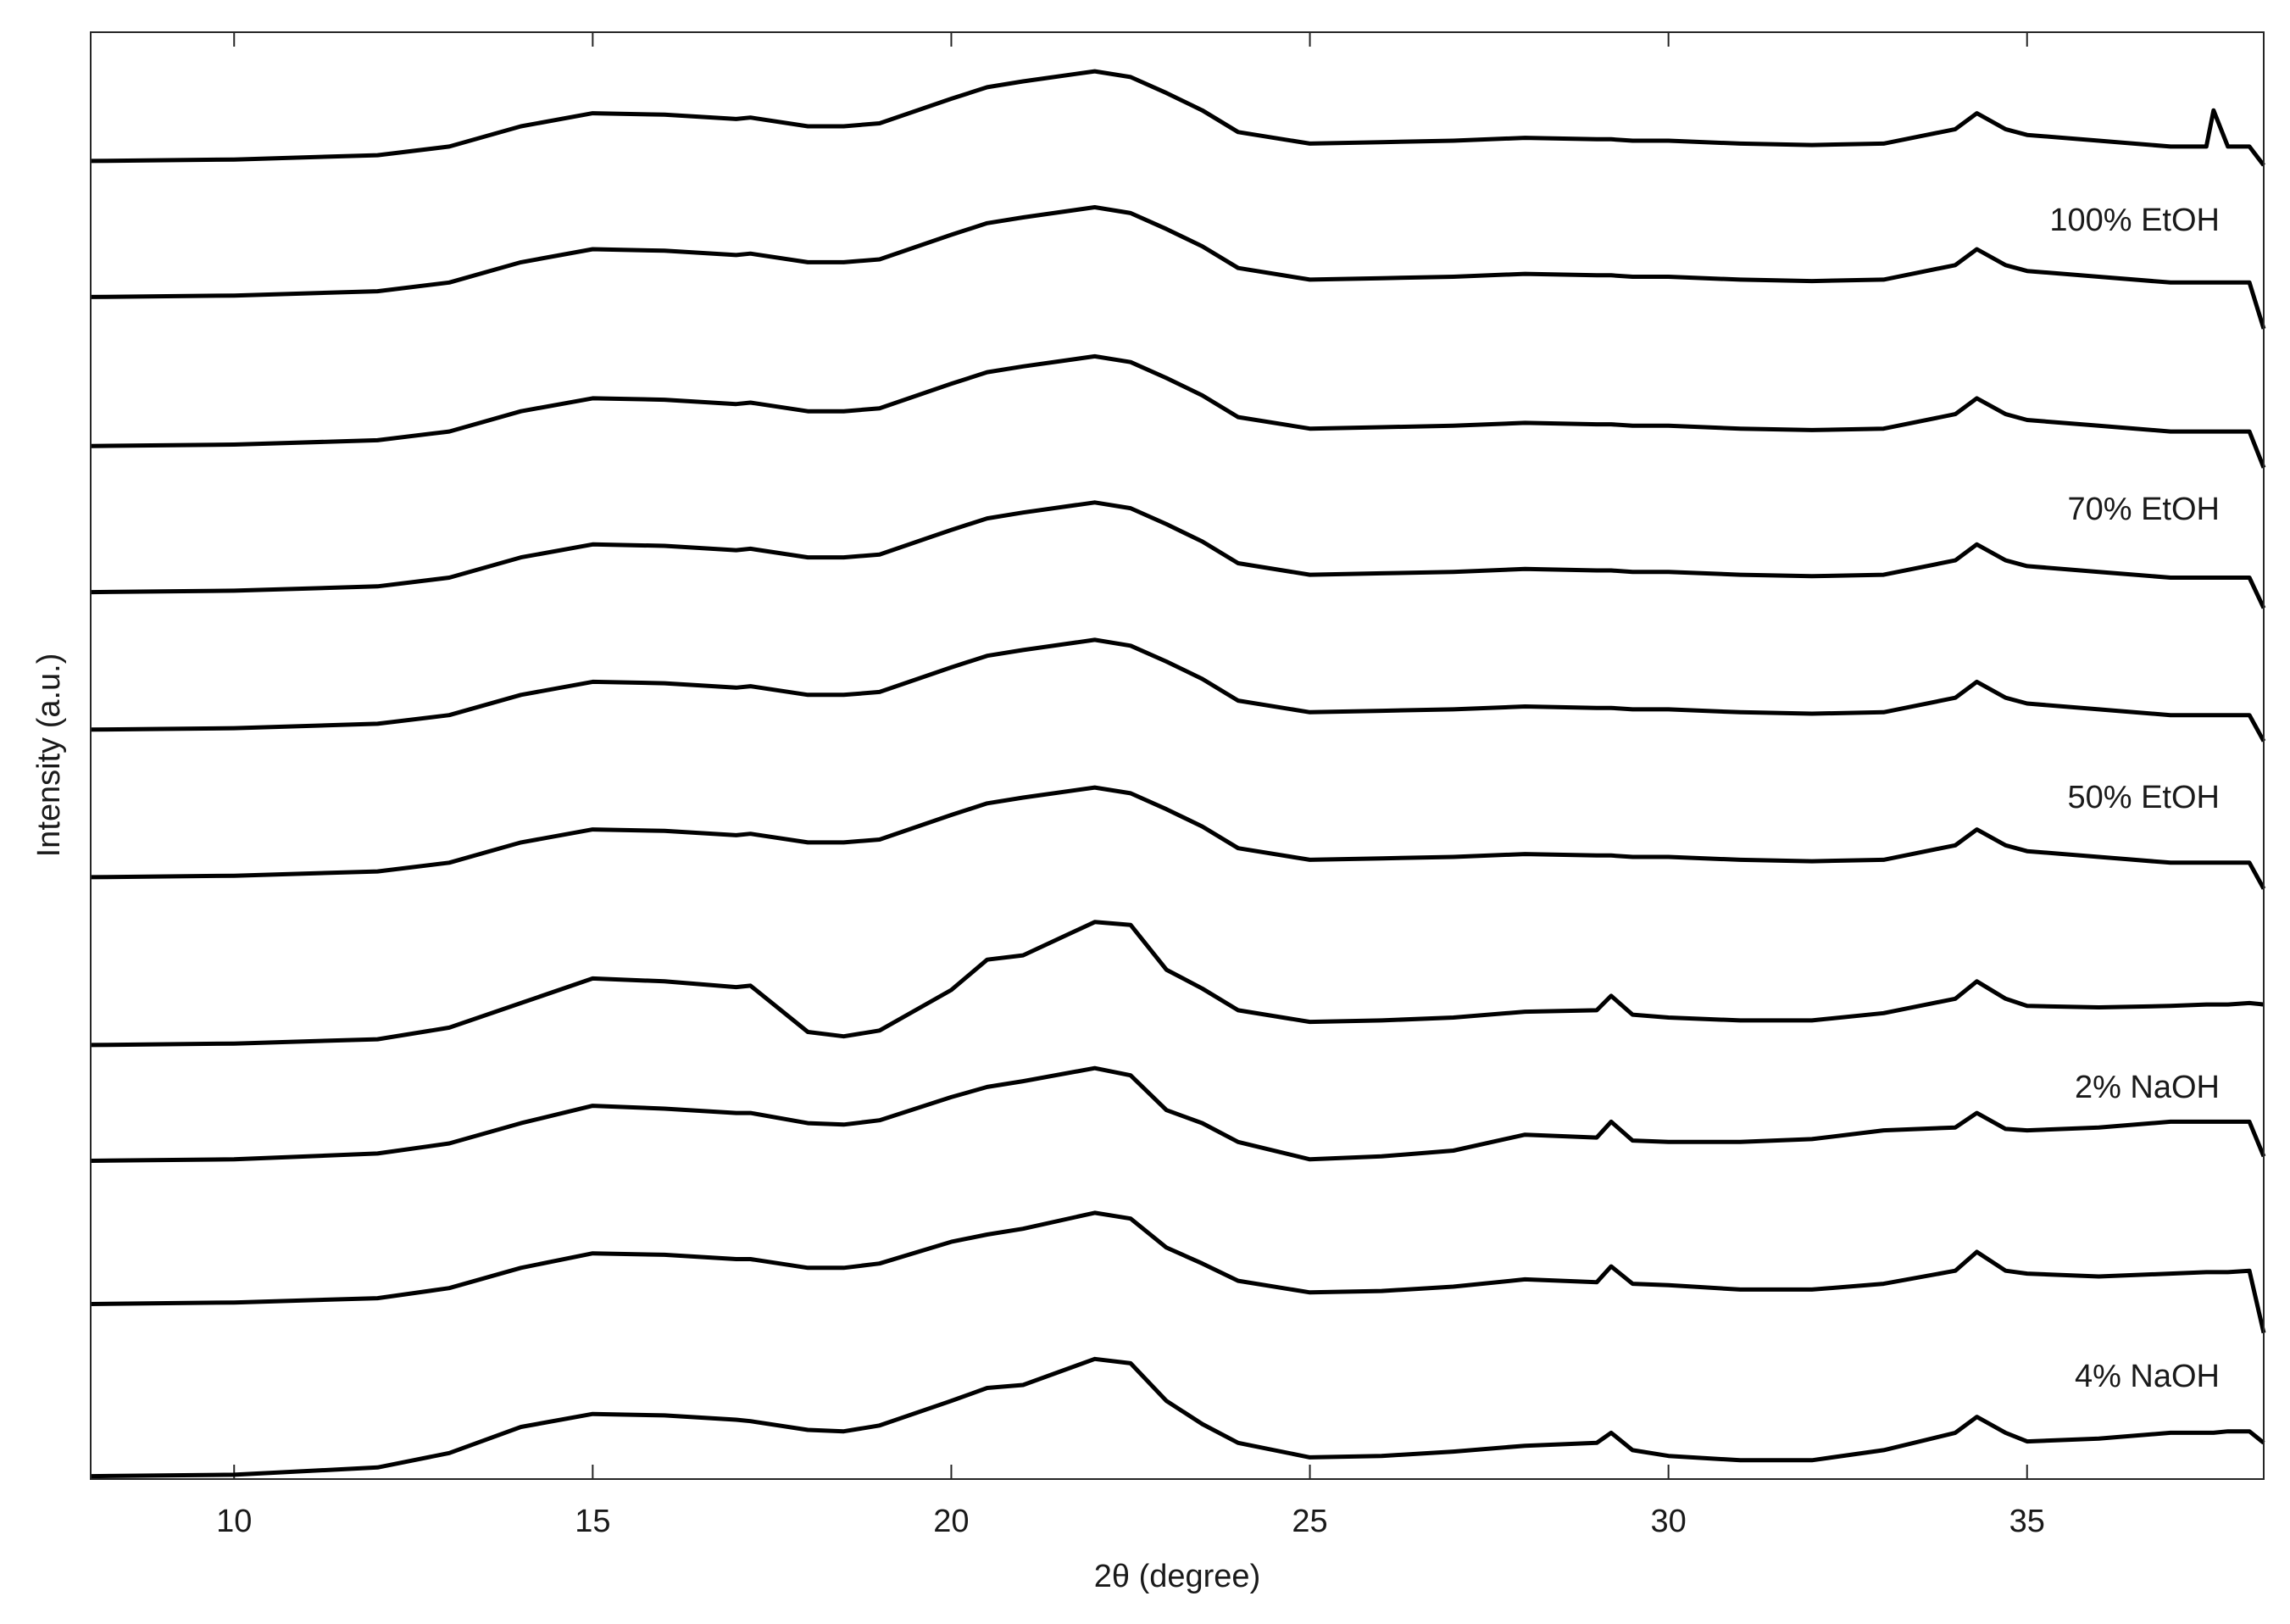 The height and width of the screenshot is (1624, 2290). What do you see at coordinates (2147, 1376) in the screenshot?
I see `annotation: 4% NaOH` at bounding box center [2147, 1376].